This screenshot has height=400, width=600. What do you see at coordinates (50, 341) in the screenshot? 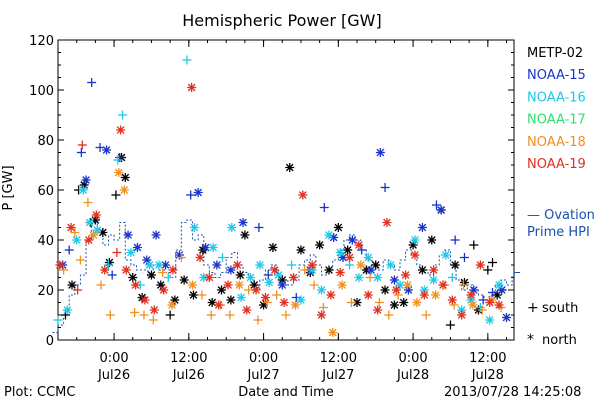
I see `y-tick-label: 0` at bounding box center [50, 341].